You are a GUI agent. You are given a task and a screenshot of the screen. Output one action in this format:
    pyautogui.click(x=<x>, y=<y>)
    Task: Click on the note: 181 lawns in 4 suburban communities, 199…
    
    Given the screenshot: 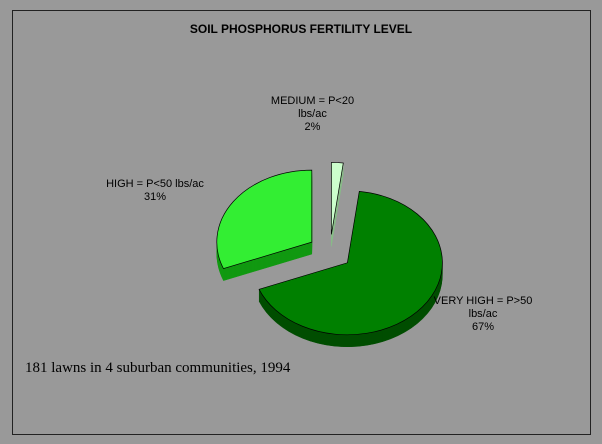 What is the action you would take?
    pyautogui.click(x=158, y=368)
    